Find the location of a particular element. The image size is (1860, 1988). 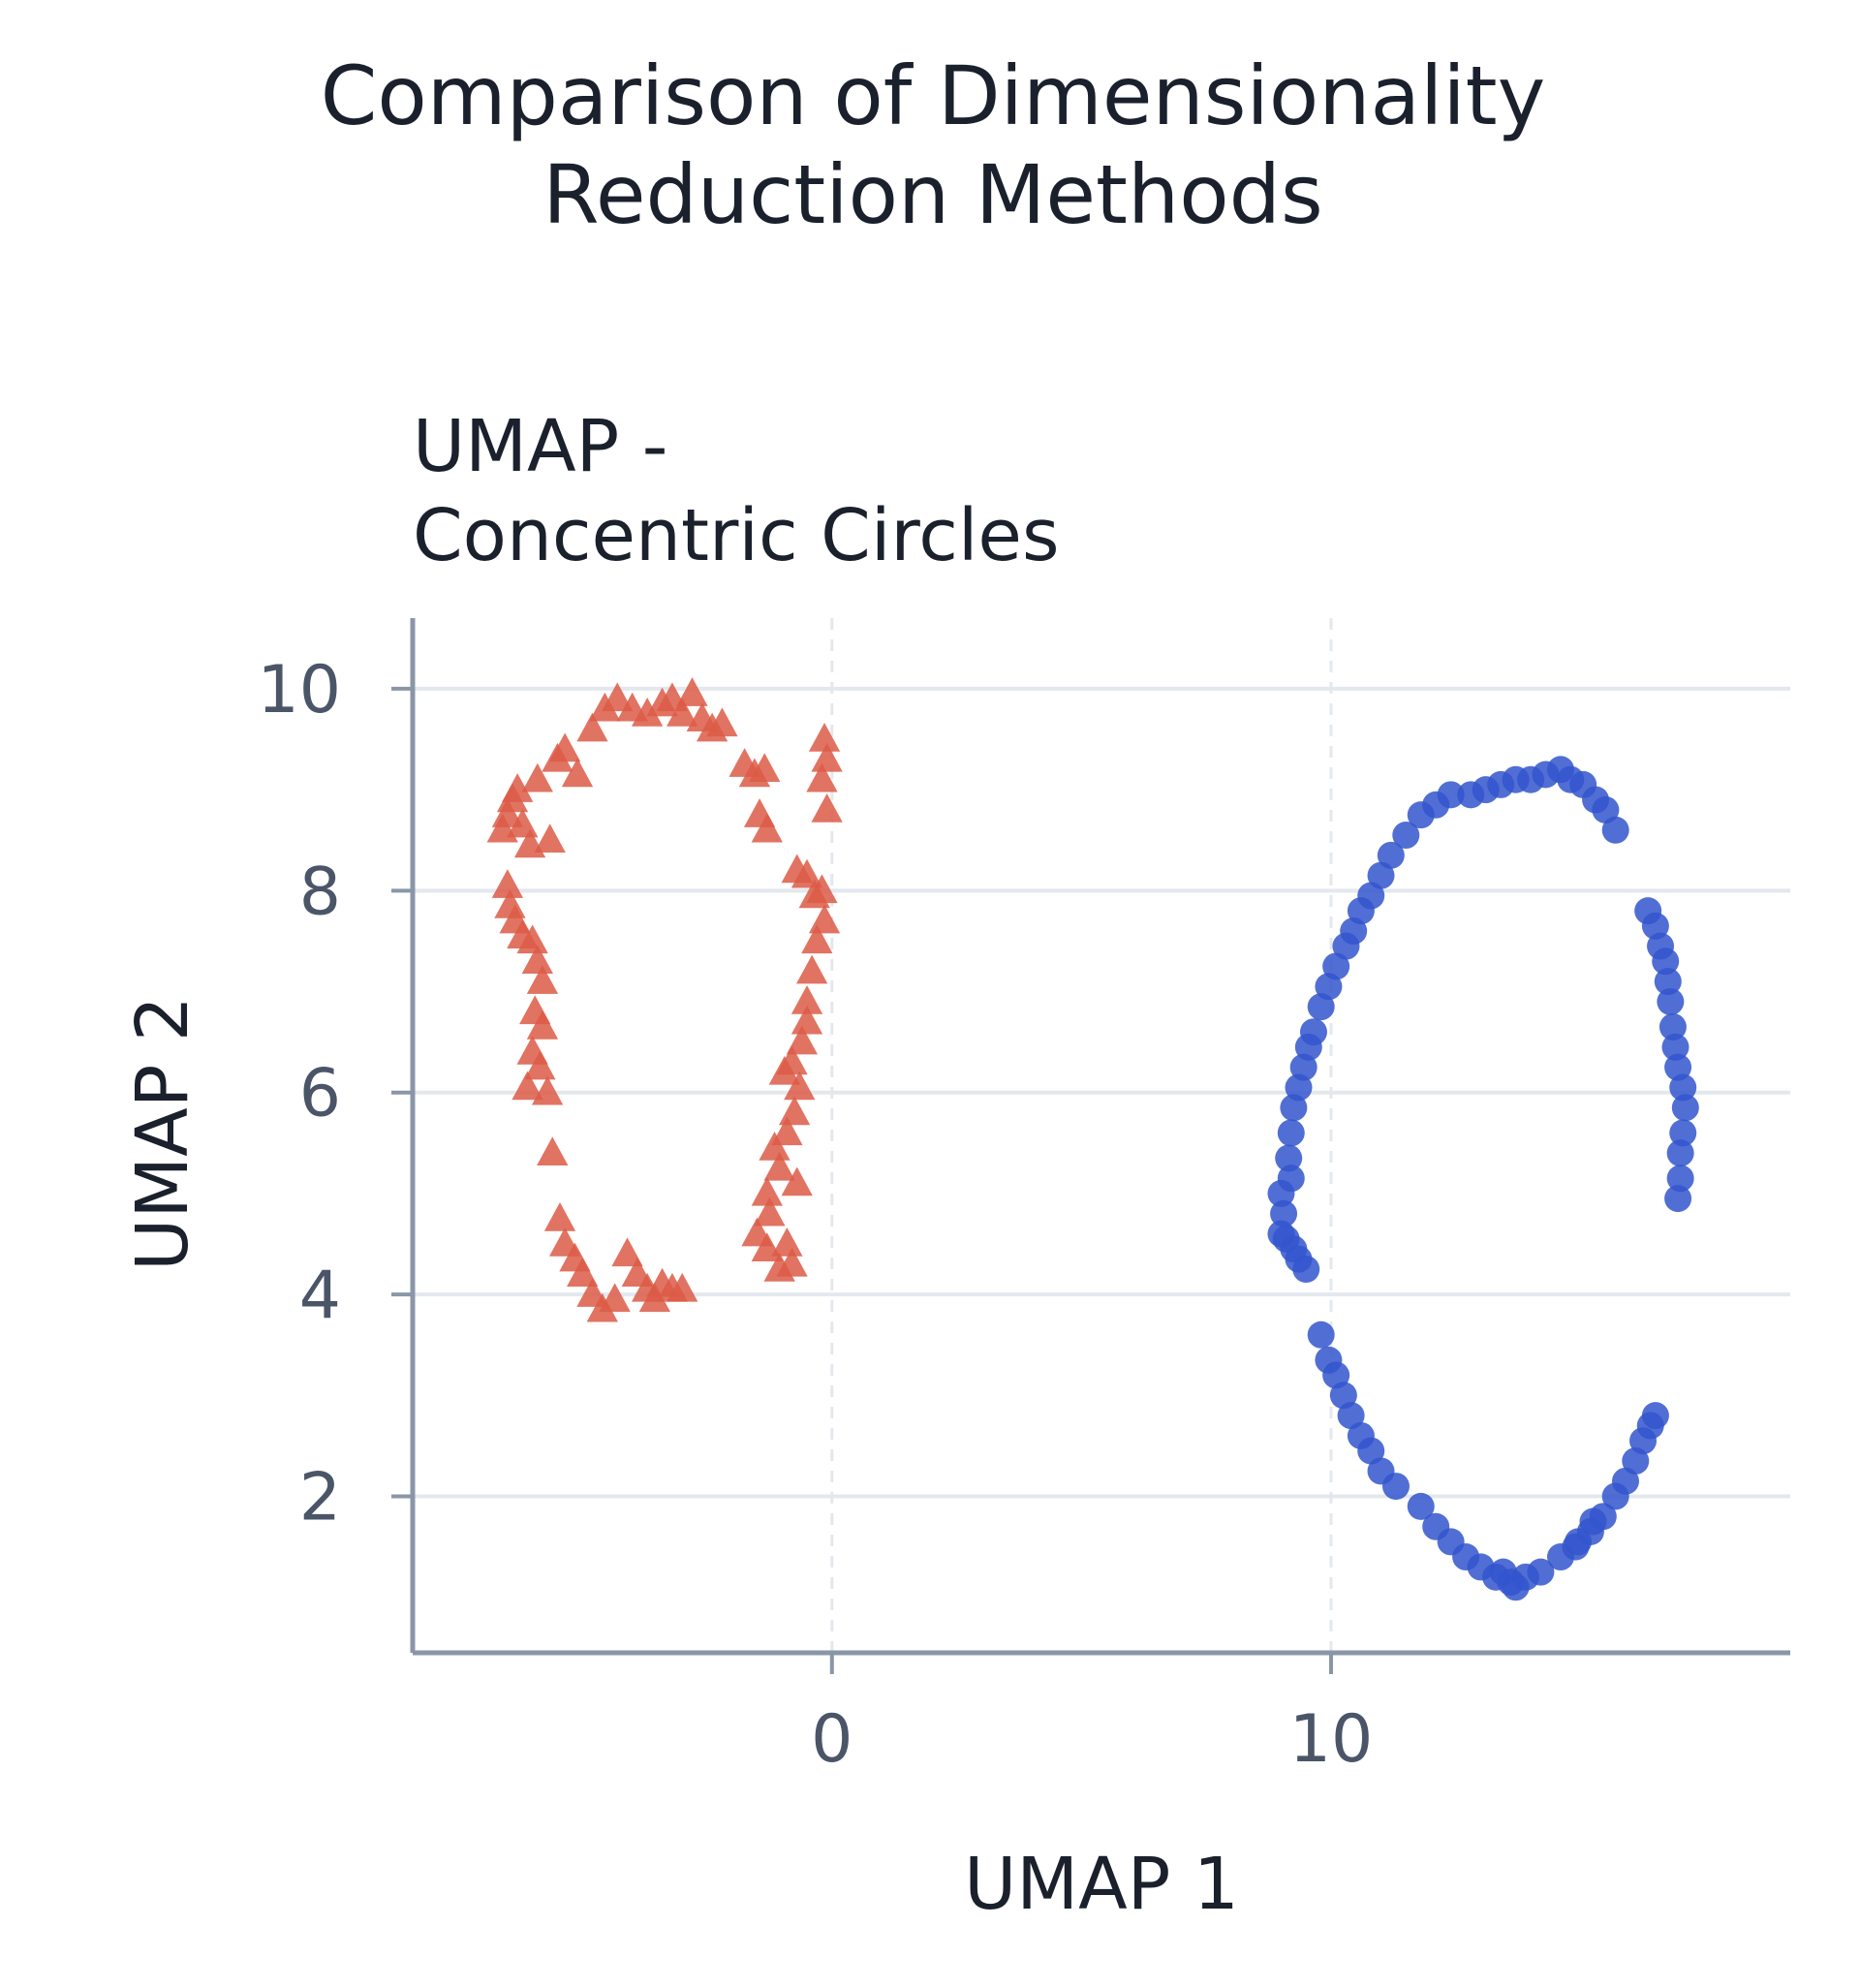

chart-title-line-1: UMAP - is located at coordinates (540, 446).